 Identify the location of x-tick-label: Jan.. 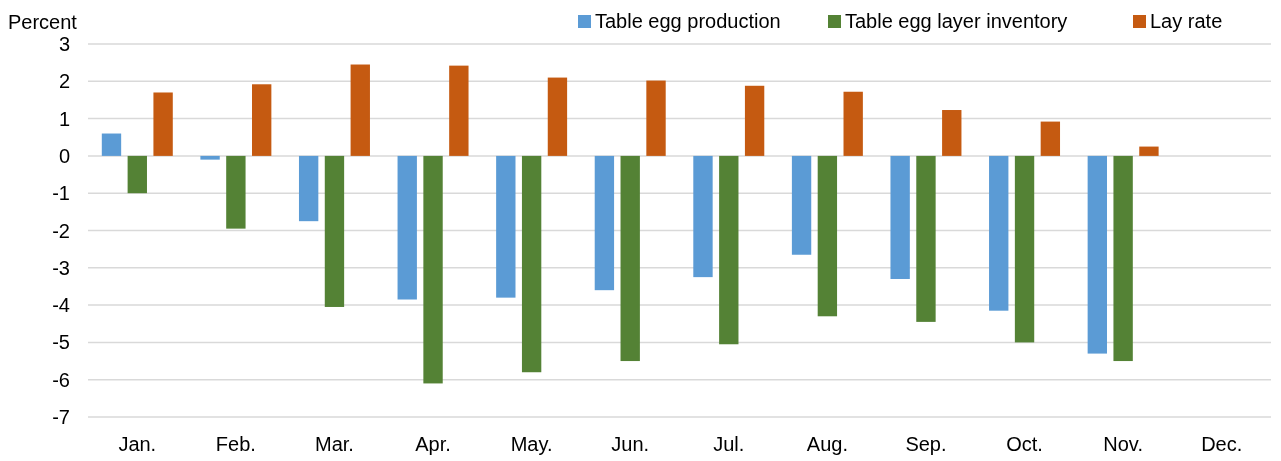
(137, 444).